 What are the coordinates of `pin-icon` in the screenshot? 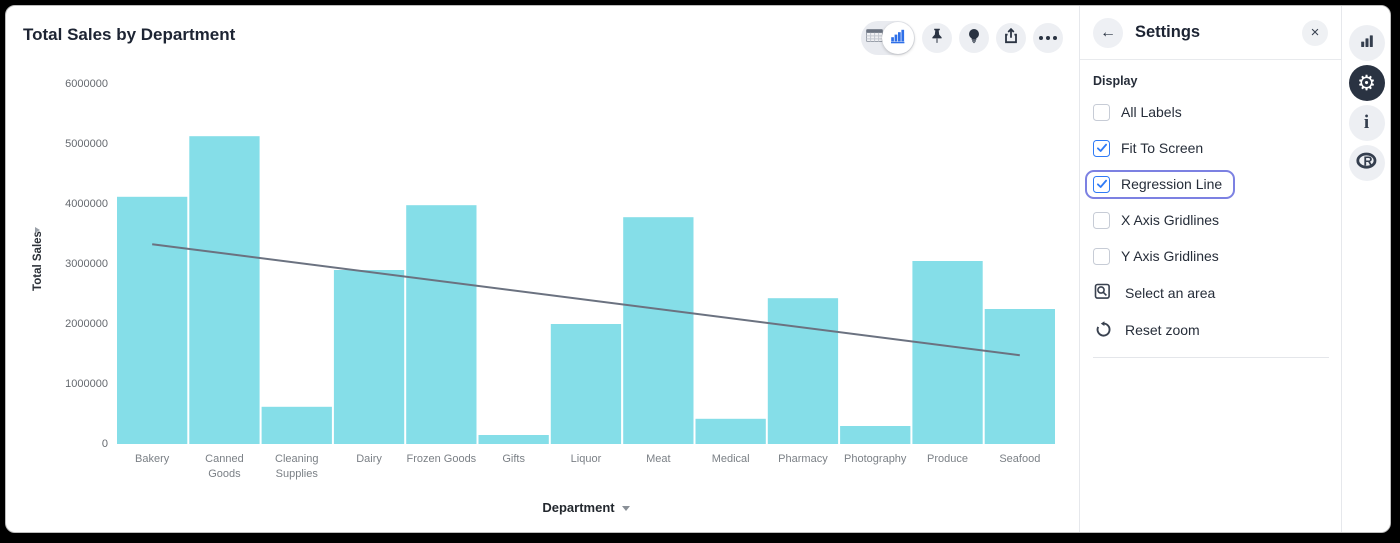 It's located at (937, 38).